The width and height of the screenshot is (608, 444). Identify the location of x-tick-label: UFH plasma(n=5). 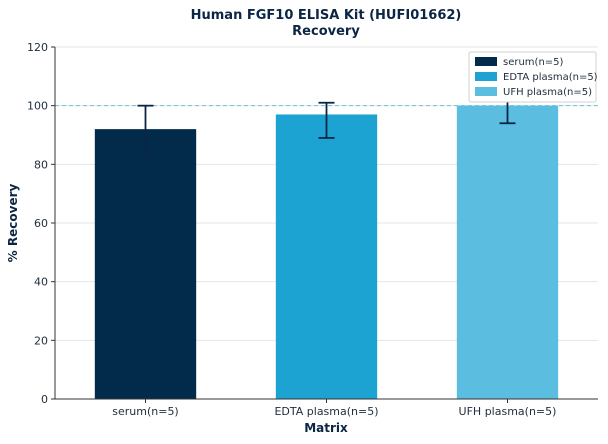
(508, 411).